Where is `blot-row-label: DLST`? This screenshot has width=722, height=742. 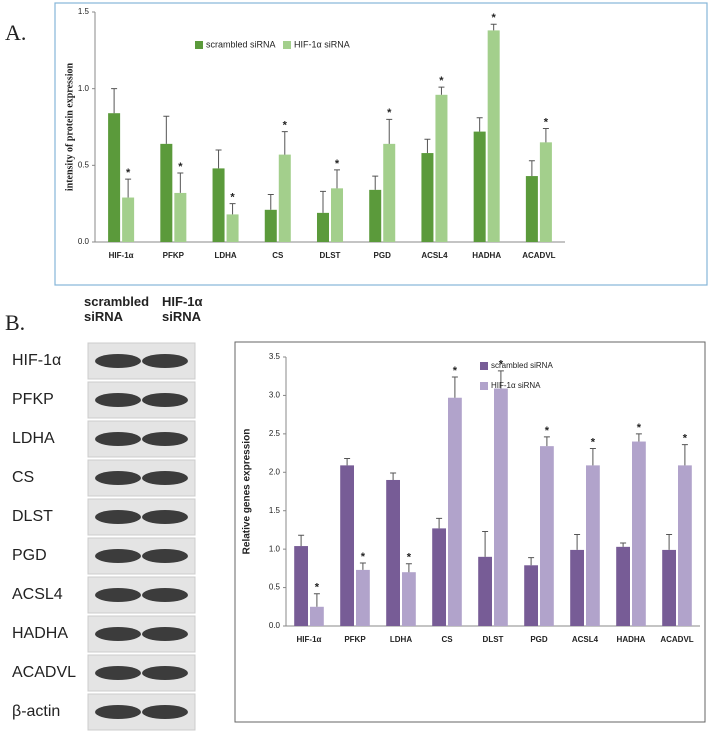
blot-row-label: DLST is located at coordinates (32, 516).